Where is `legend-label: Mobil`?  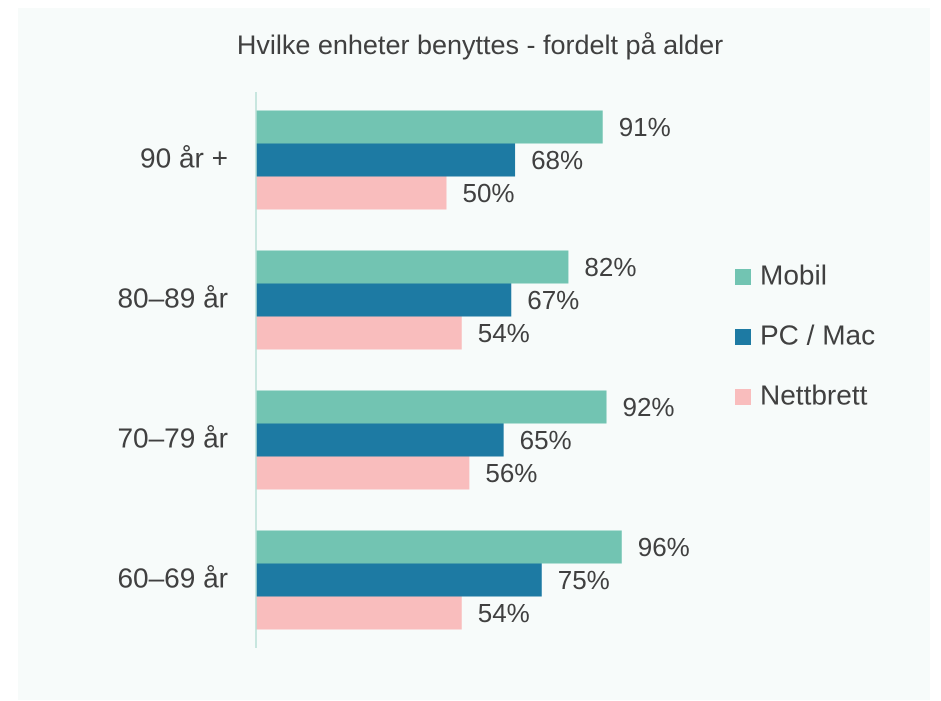 legend-label: Mobil is located at coordinates (793, 274).